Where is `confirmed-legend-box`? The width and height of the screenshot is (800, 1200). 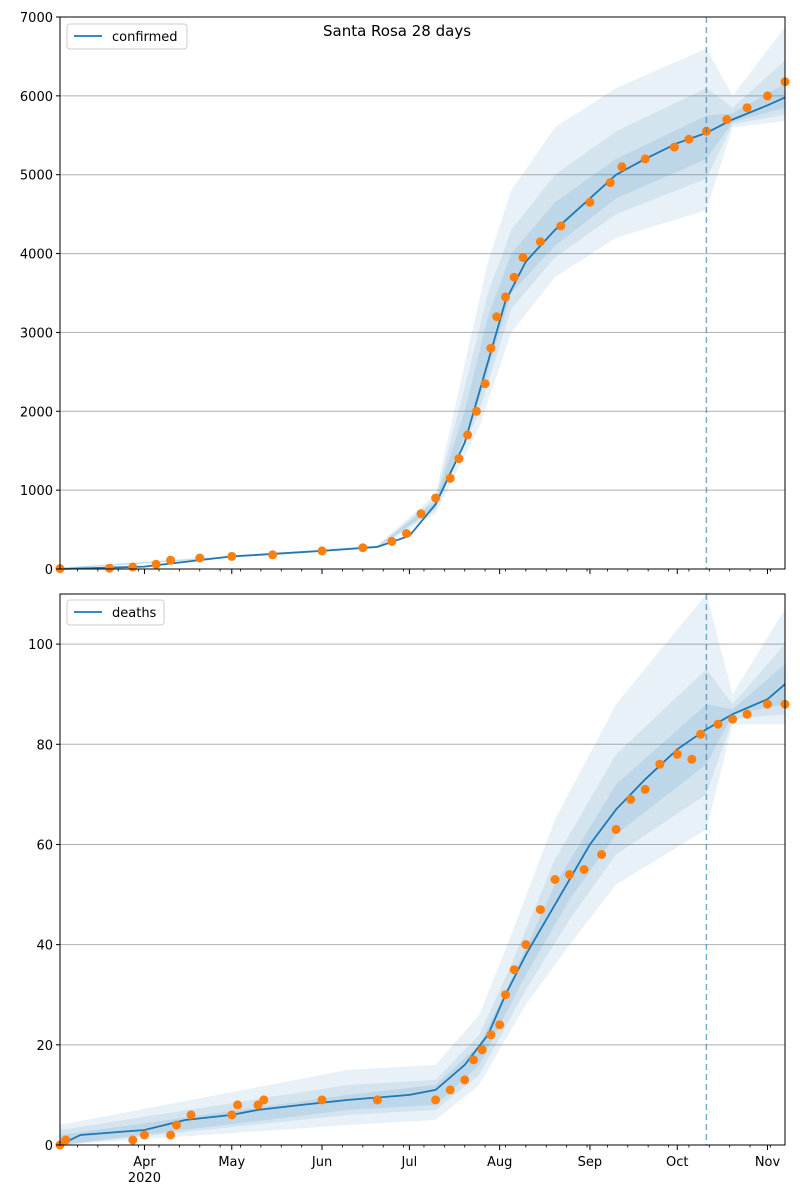
confirmed-legend-box is located at coordinates (127, 36).